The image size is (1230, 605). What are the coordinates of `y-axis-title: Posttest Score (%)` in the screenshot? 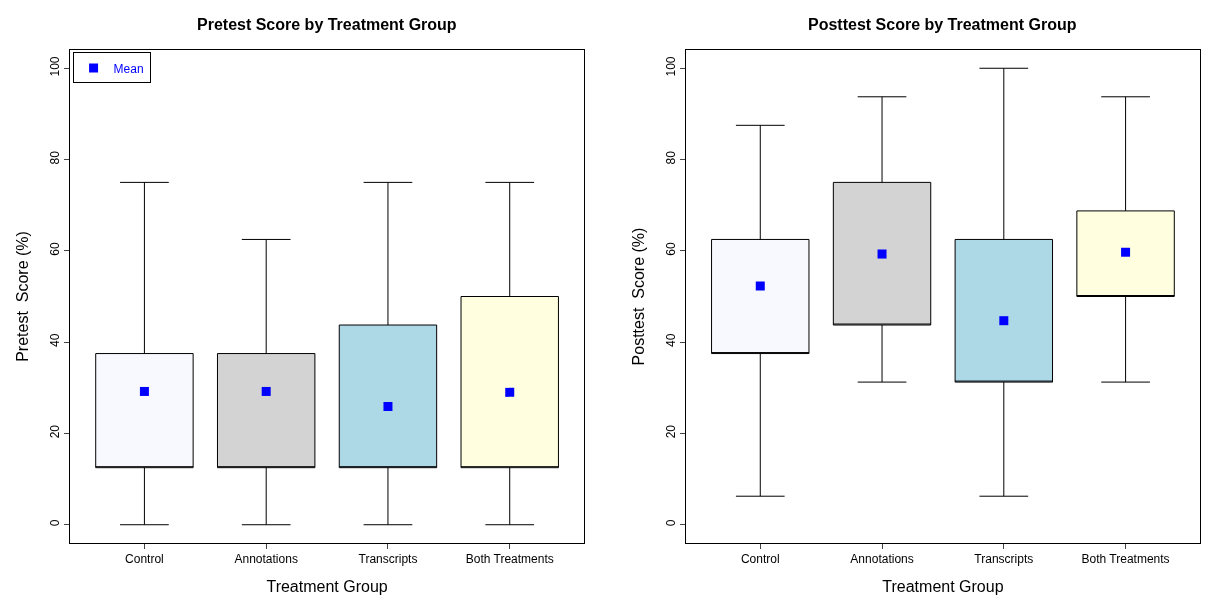 It's located at (638, 296).